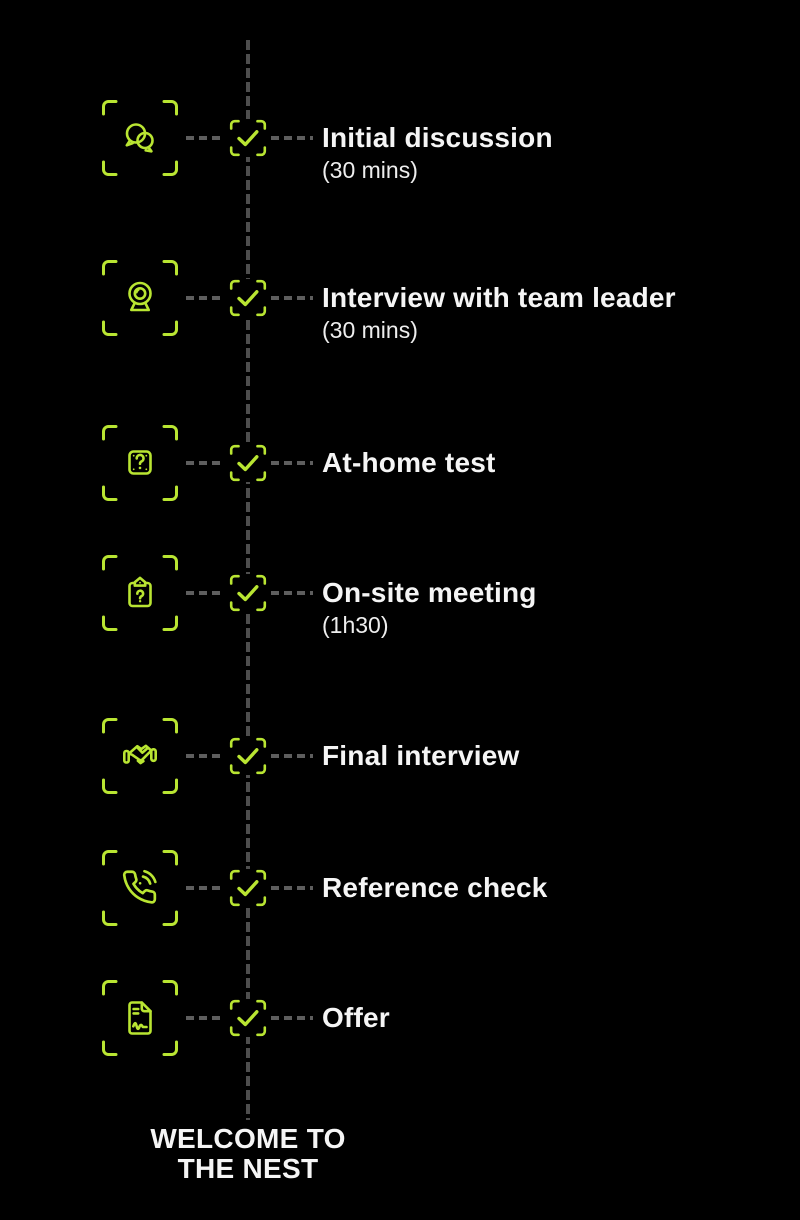 This screenshot has width=800, height=1220. I want to click on step-team-leader-interview: Interview with team leader (30 mins), so click(400, 300).